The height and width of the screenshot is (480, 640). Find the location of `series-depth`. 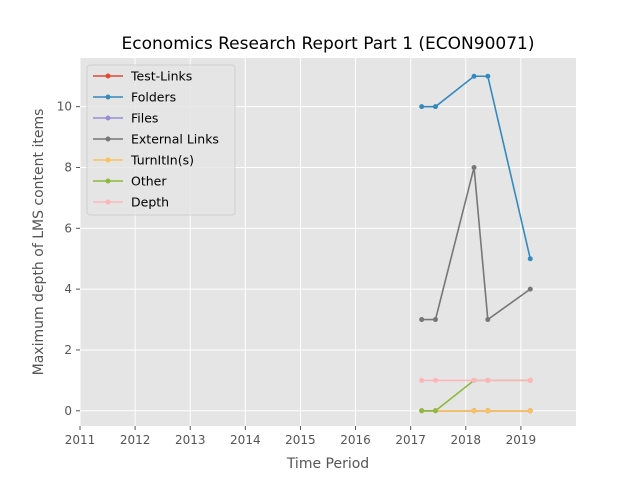

series-depth is located at coordinates (476, 380).